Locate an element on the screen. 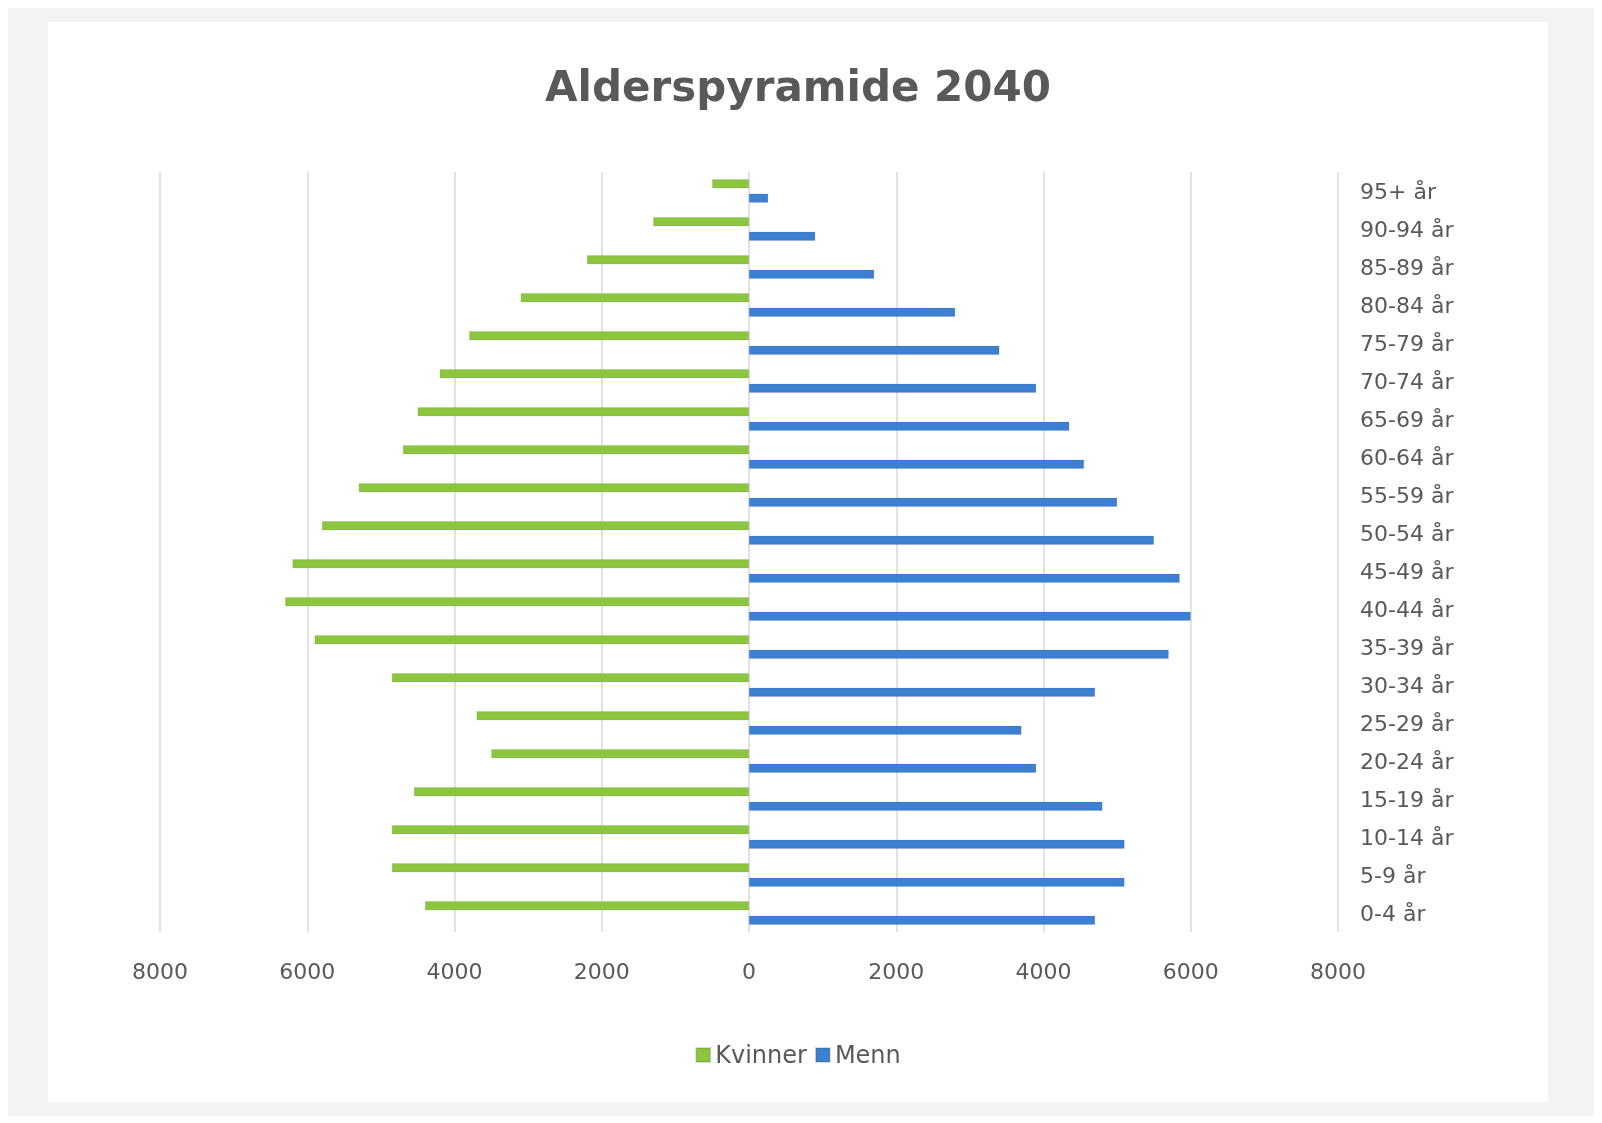  y-tick-label: 95+ år is located at coordinates (1398, 191).